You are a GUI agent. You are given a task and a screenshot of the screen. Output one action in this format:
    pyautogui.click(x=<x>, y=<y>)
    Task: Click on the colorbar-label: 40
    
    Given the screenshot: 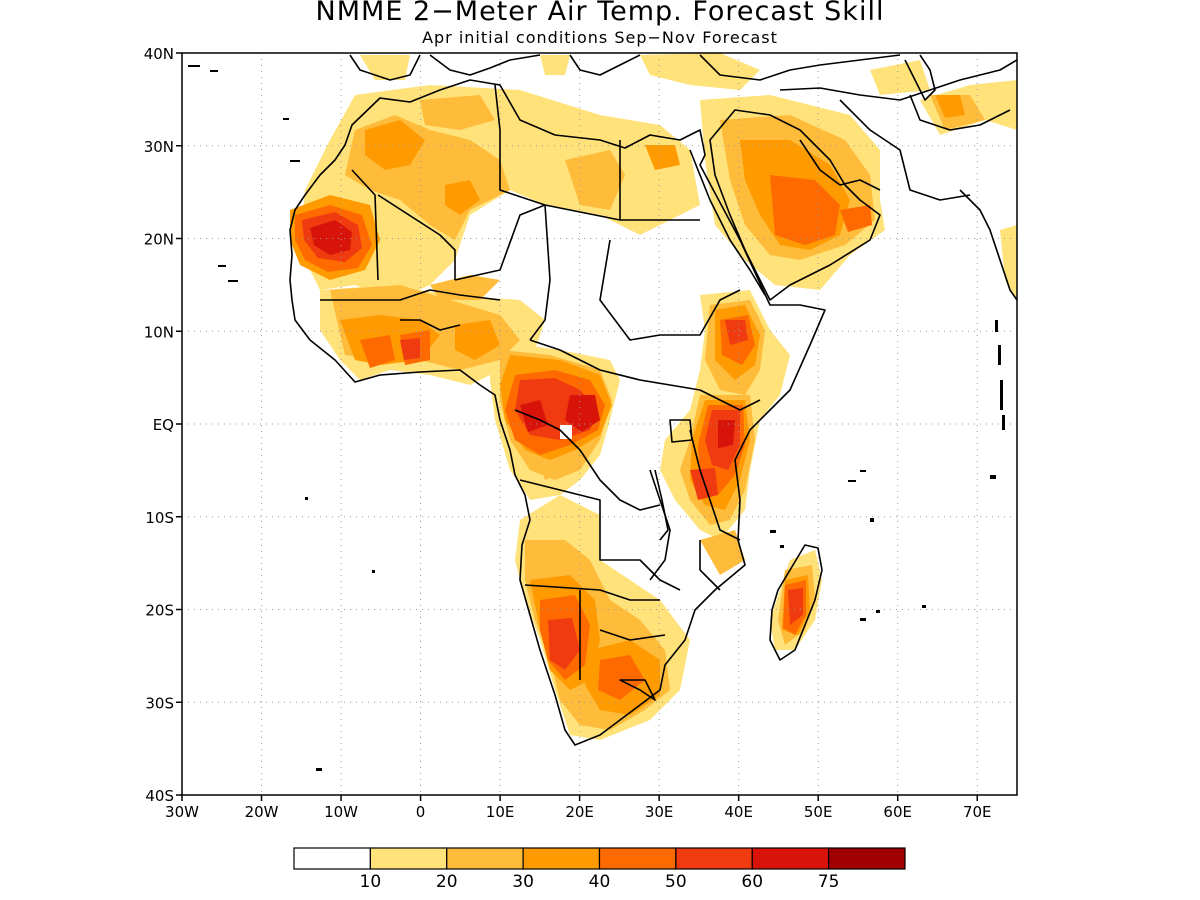 What is the action you would take?
    pyautogui.click(x=600, y=882)
    